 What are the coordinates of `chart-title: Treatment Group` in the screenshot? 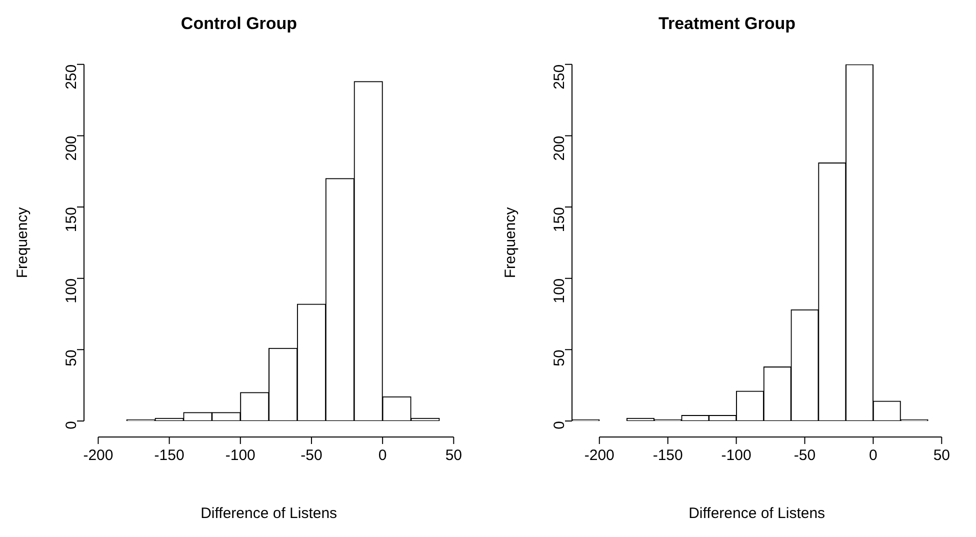 It's located at (727, 23).